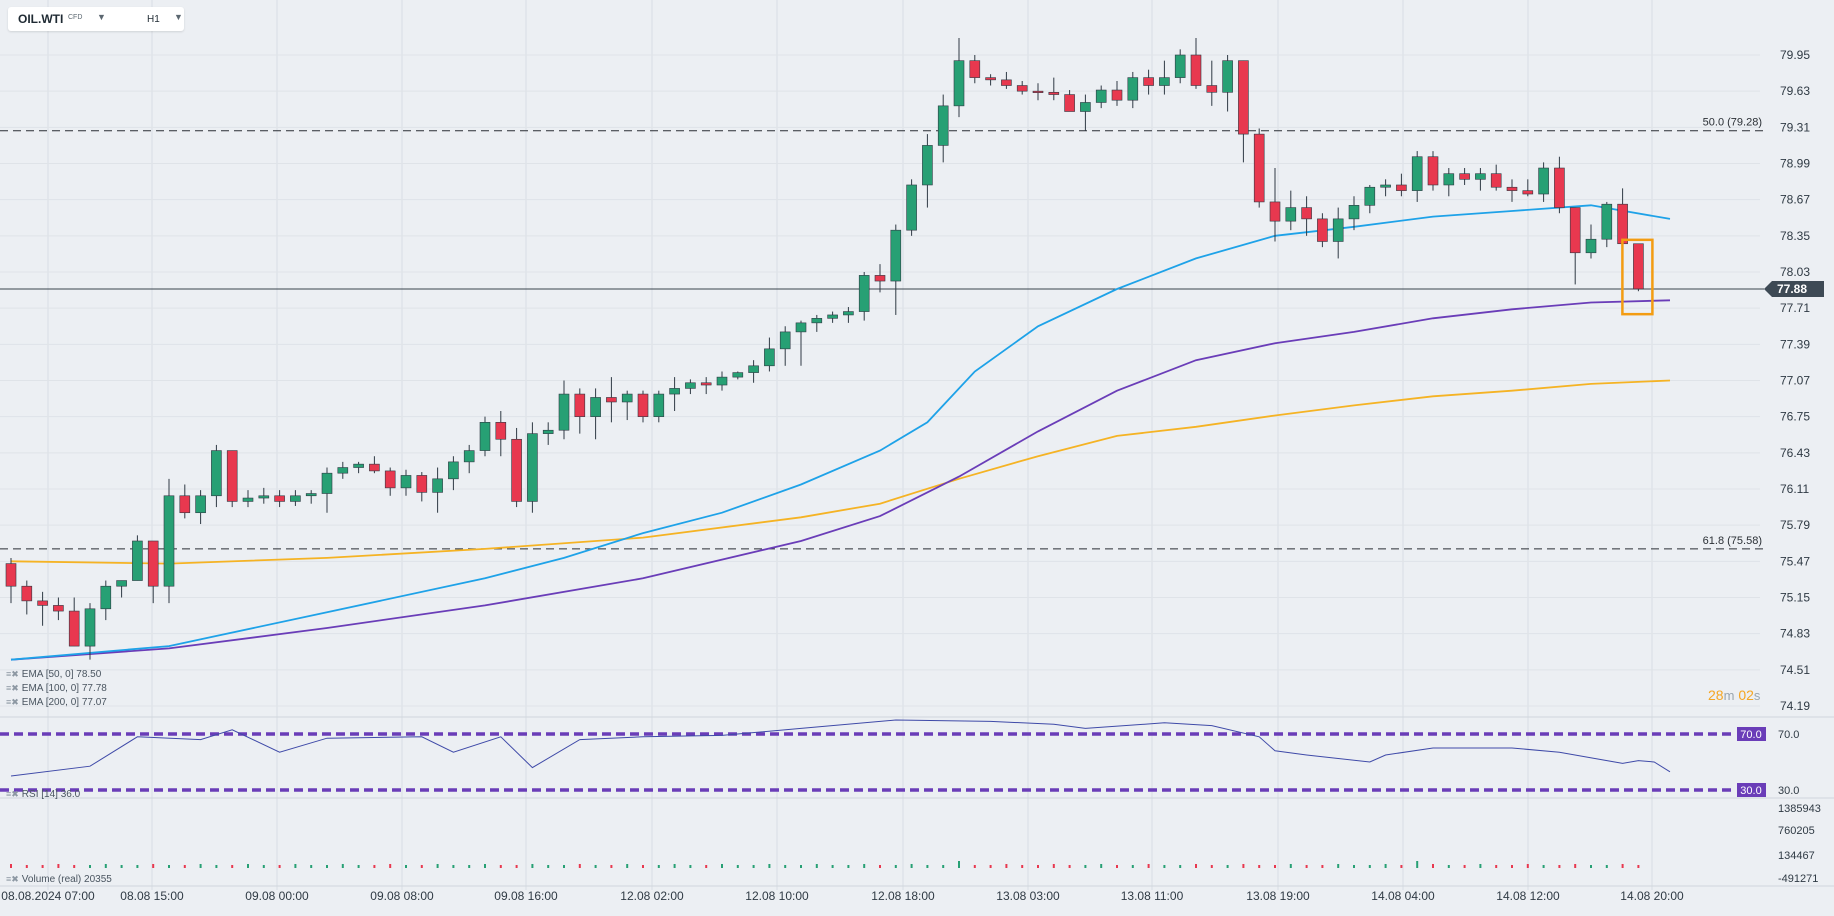  Describe the element at coordinates (43, 794) in the screenshot. I see `indicator-label-rsi: ≡✖ RSI [14] 36.0` at that location.